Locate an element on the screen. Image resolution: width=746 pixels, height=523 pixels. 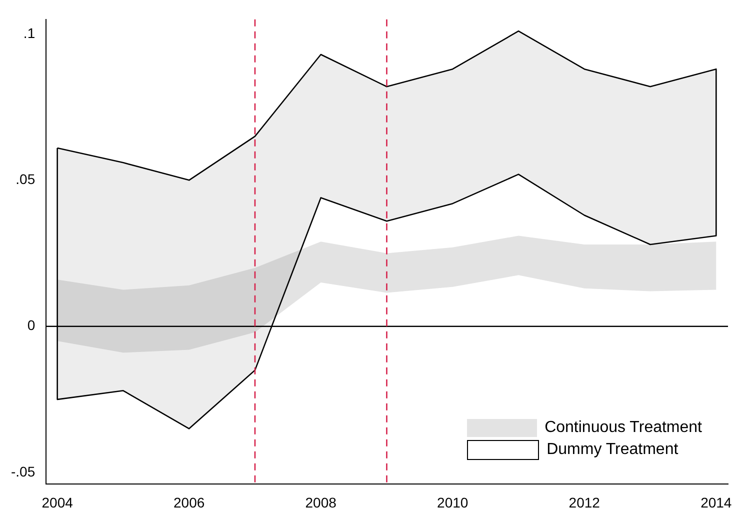
y-tick-label: .05 is located at coordinates (26, 179).